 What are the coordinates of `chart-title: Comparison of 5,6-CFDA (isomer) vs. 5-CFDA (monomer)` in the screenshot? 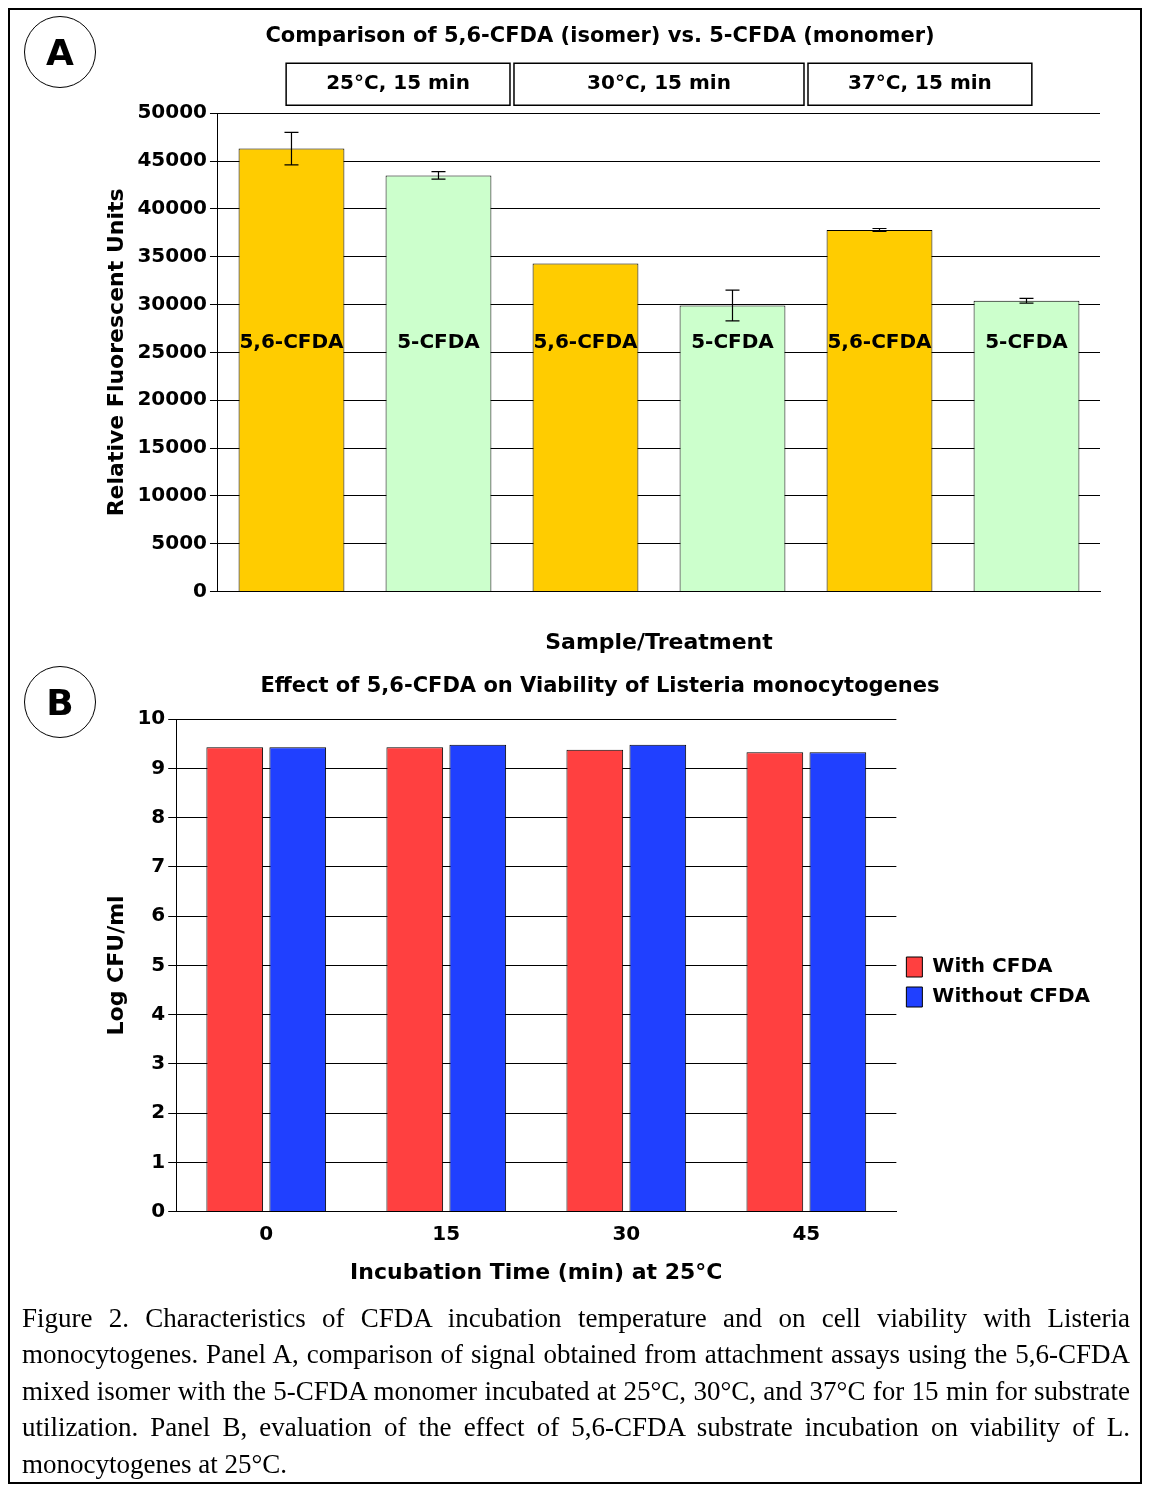 It's located at (600, 35).